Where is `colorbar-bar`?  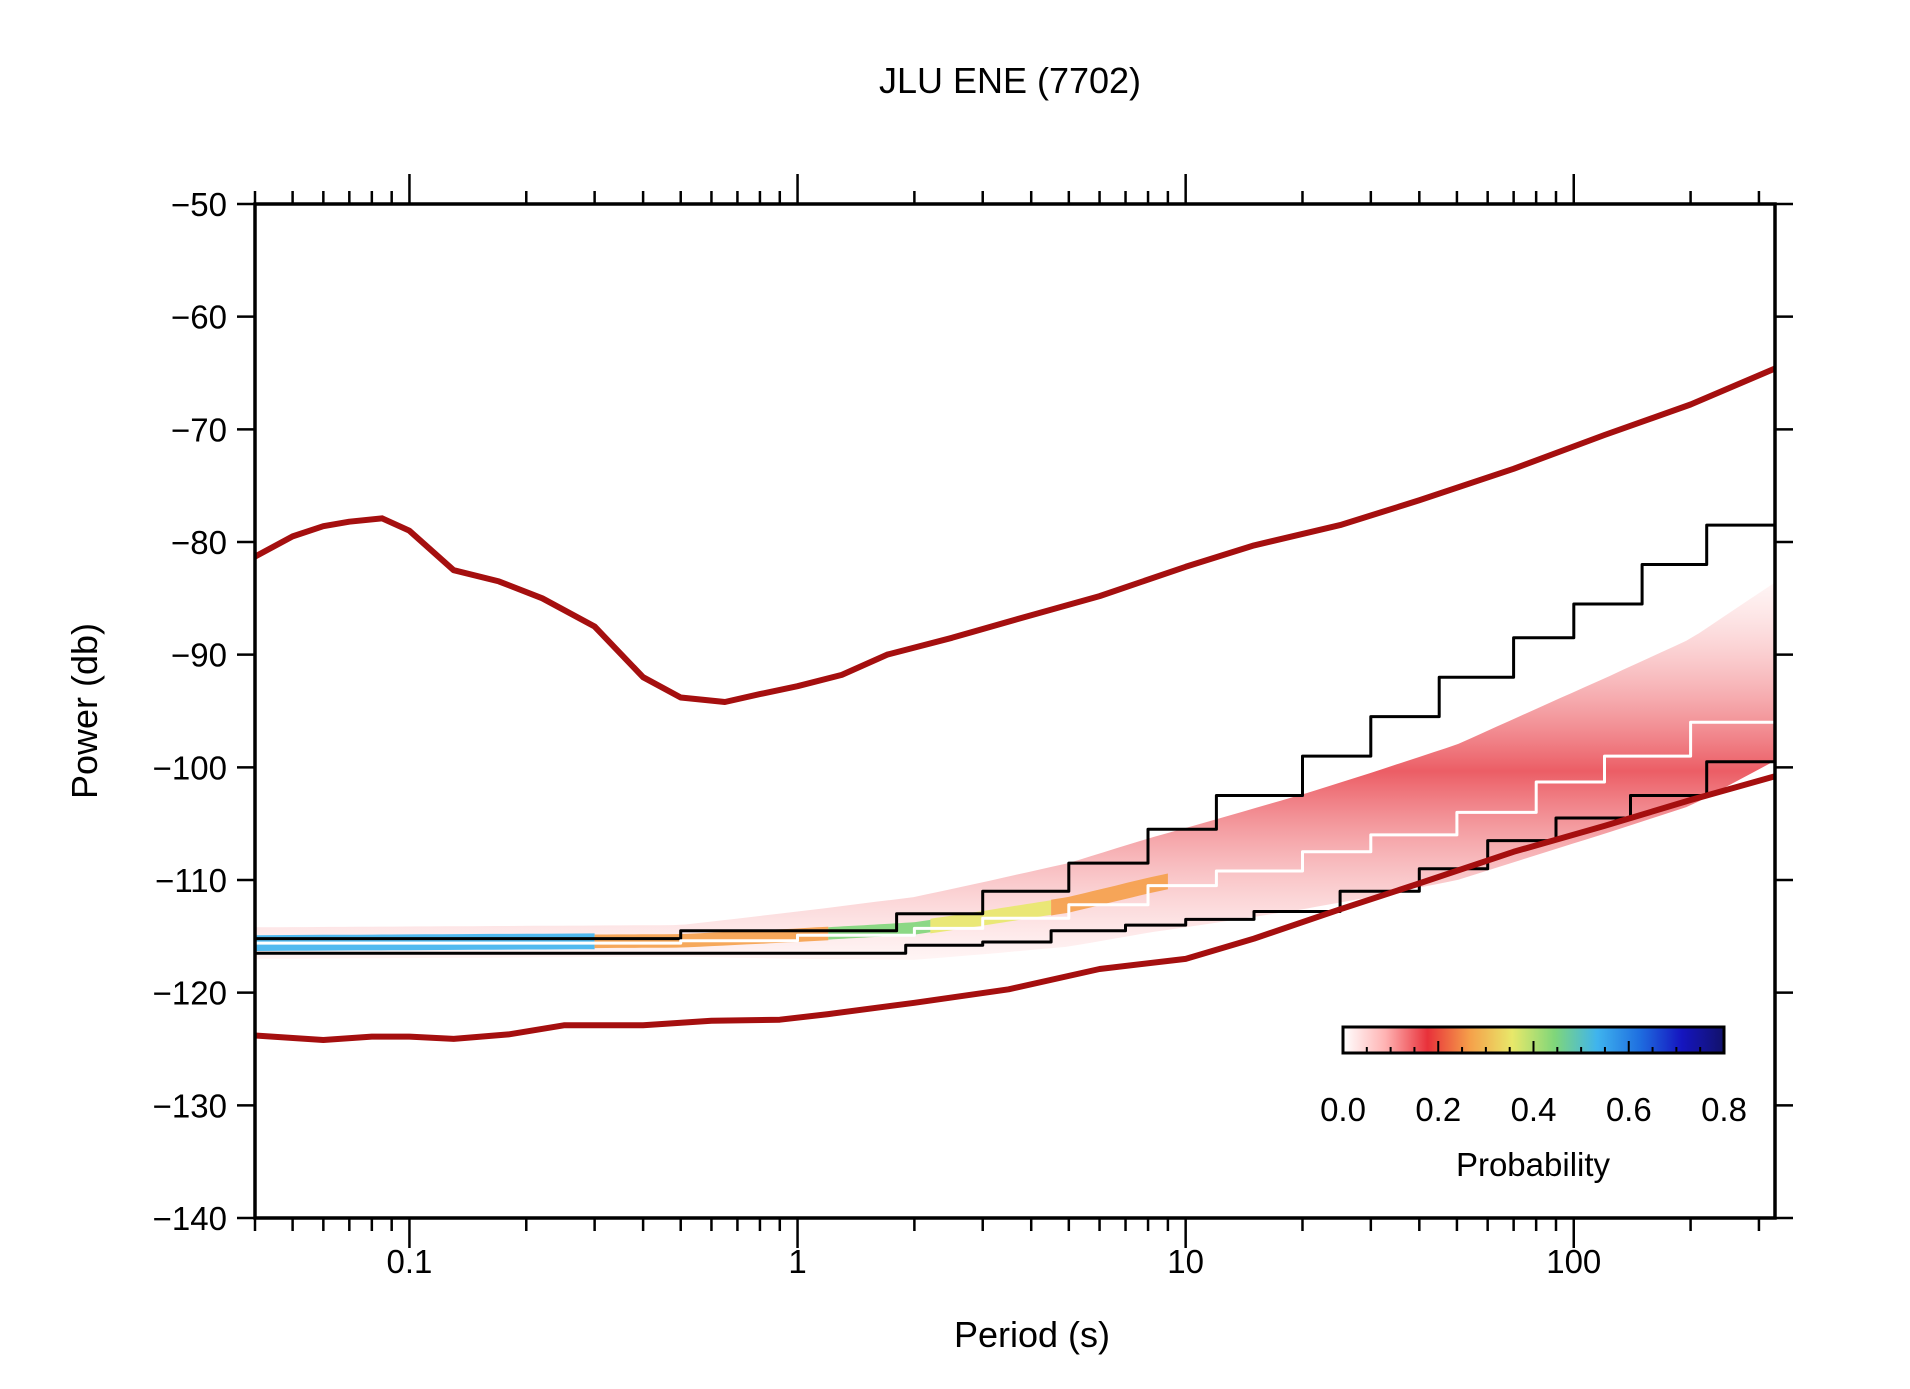
colorbar-bar is located at coordinates (1533, 1040).